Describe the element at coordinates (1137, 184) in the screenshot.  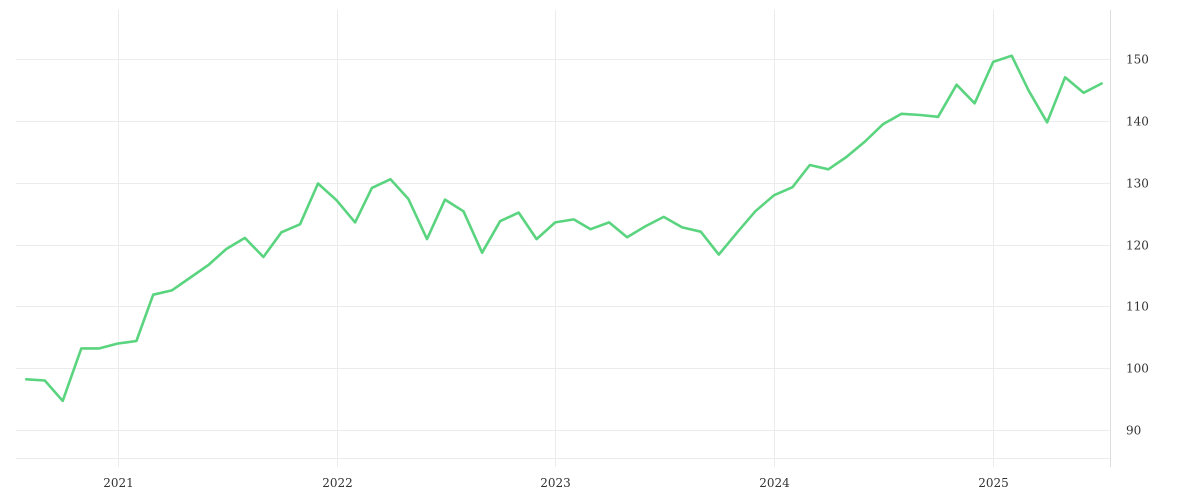
I see `y-tick-label: 130` at that location.